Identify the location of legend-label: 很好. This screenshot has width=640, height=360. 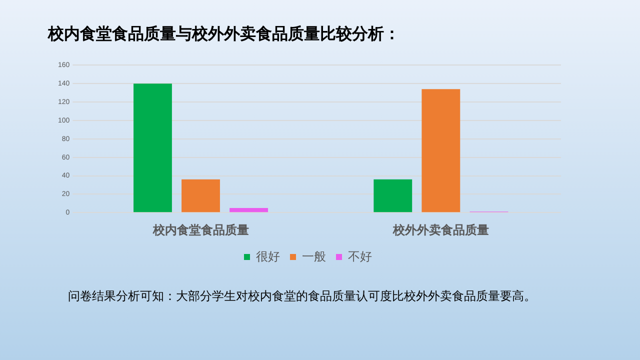
(268, 256).